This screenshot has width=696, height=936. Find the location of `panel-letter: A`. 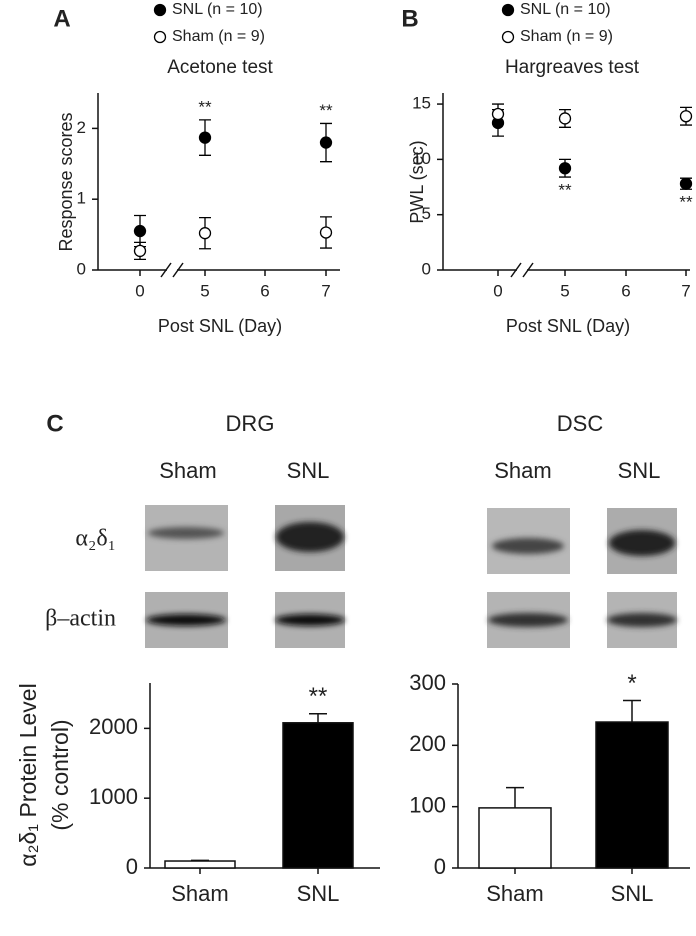

panel-letter: A is located at coordinates (61, 18).